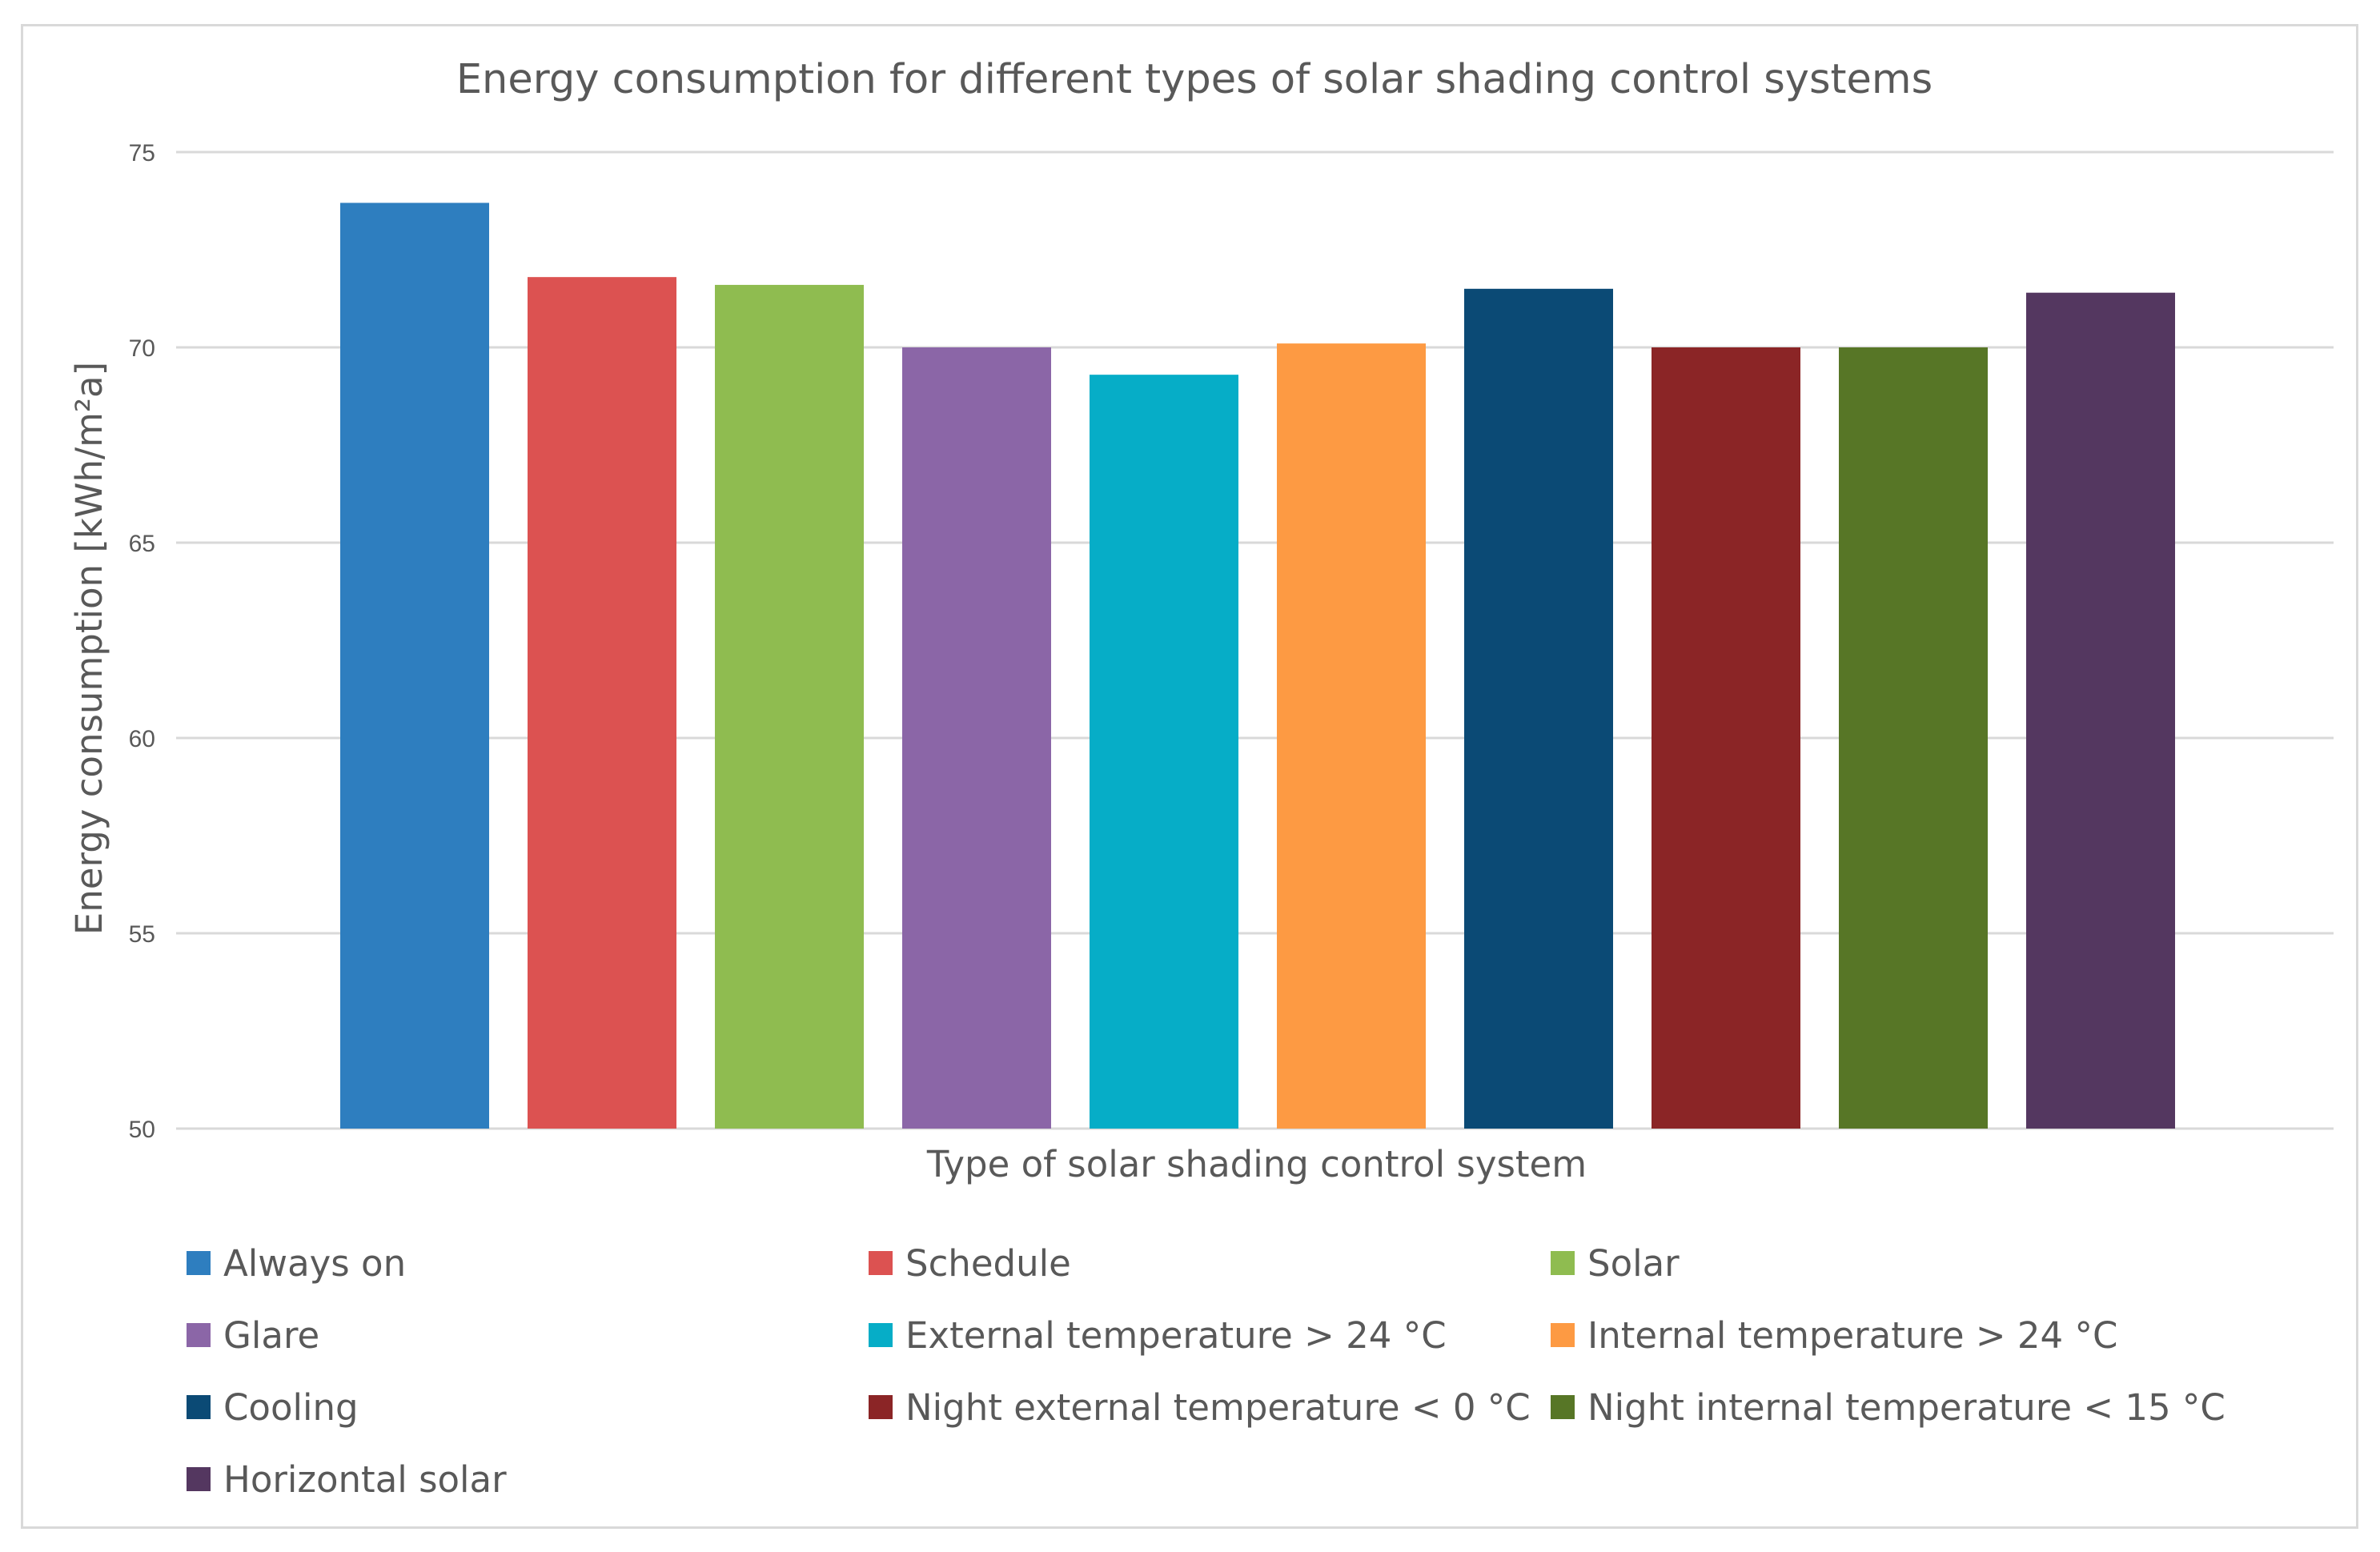 Image resolution: width=2380 pixels, height=1552 pixels. Describe the element at coordinates (142, 544) in the screenshot. I see `y-tick-label: 65` at that location.